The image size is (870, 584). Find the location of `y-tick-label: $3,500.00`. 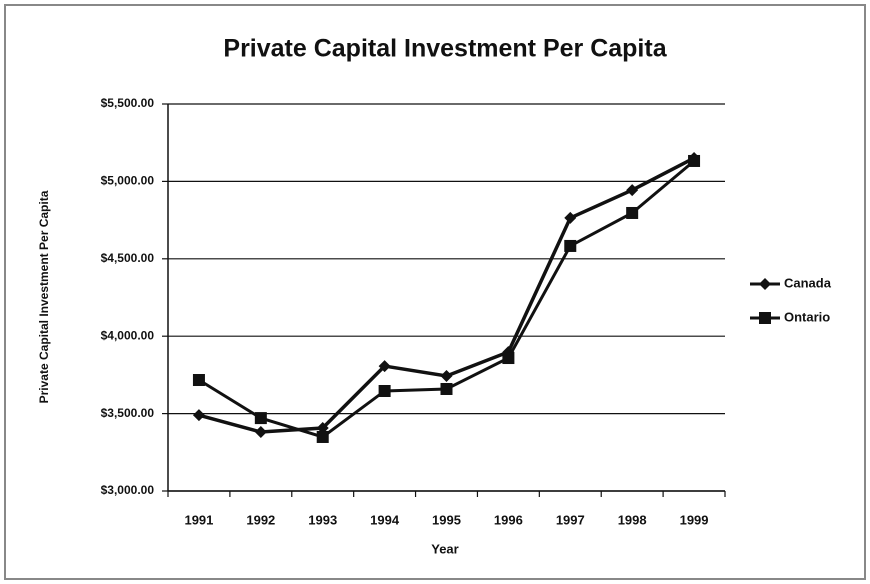

y-tick-label: $3,500.00 is located at coordinates (128, 413).